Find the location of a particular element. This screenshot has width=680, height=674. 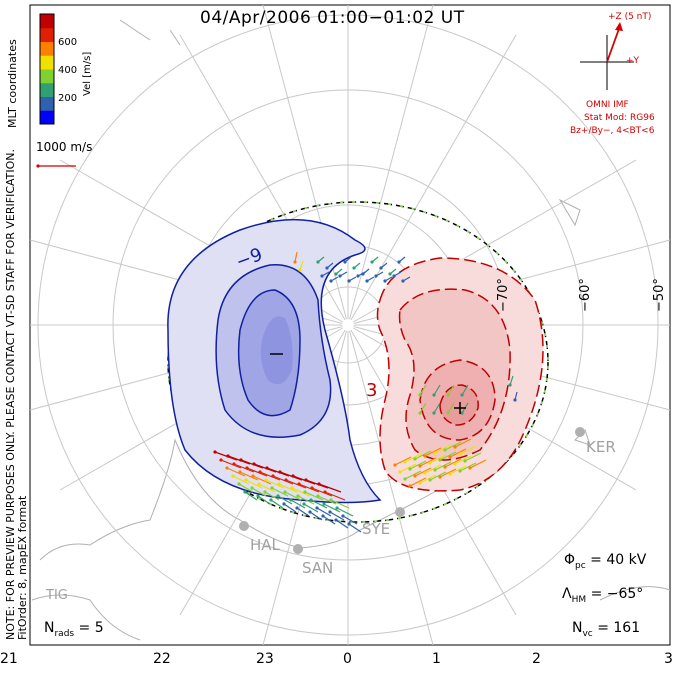

mlt-tick-2: 2 is located at coordinates (536, 659).